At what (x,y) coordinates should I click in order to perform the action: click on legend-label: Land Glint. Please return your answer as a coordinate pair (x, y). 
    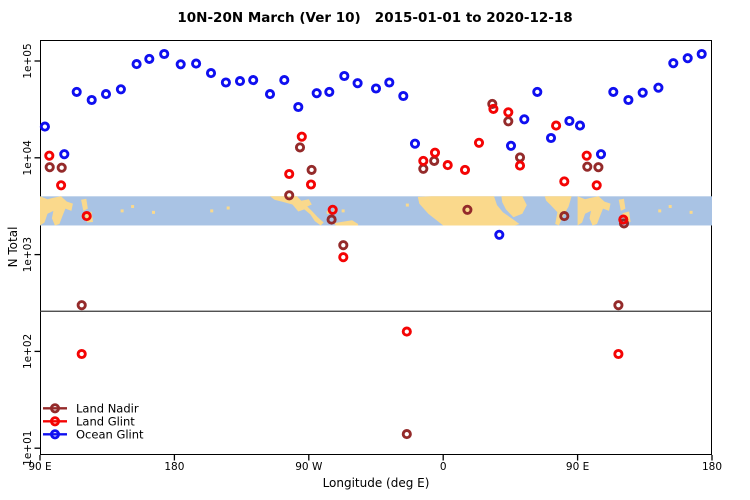
    Looking at the image, I should click on (105, 421).